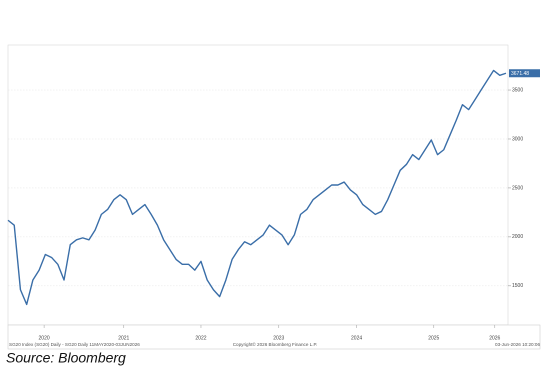 The width and height of the screenshot is (542, 367). I want to click on x-axis-band, so click(274, 337).